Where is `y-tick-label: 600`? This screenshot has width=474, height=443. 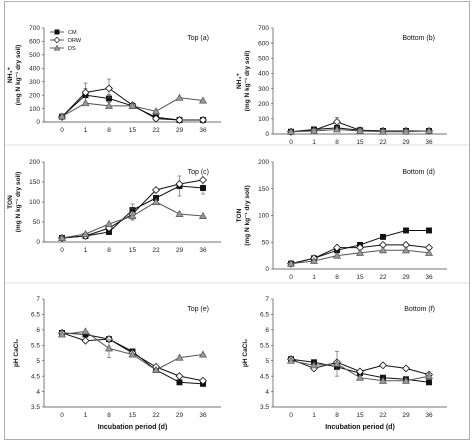
y-tick-label: 600 is located at coordinates (263, 43).